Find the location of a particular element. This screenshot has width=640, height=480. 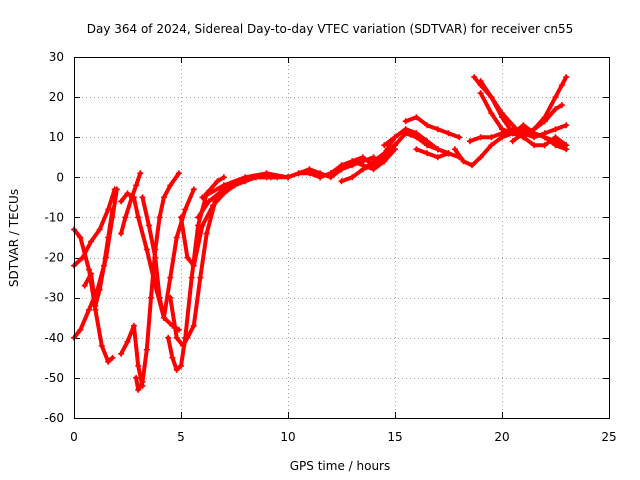

x-tick-label: 25 is located at coordinates (608, 437).